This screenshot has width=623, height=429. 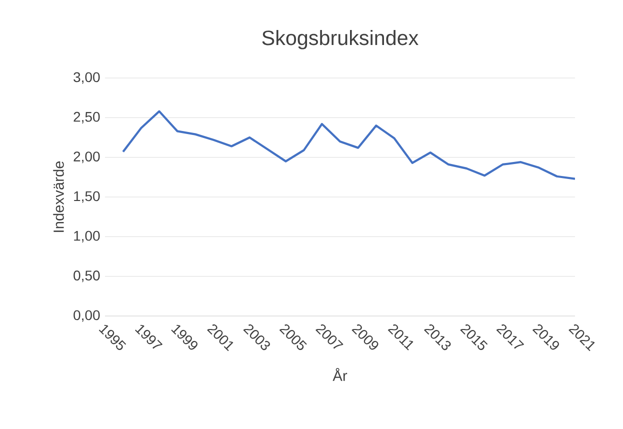 I want to click on y-tick-label: 0,00, so click(x=87, y=316).